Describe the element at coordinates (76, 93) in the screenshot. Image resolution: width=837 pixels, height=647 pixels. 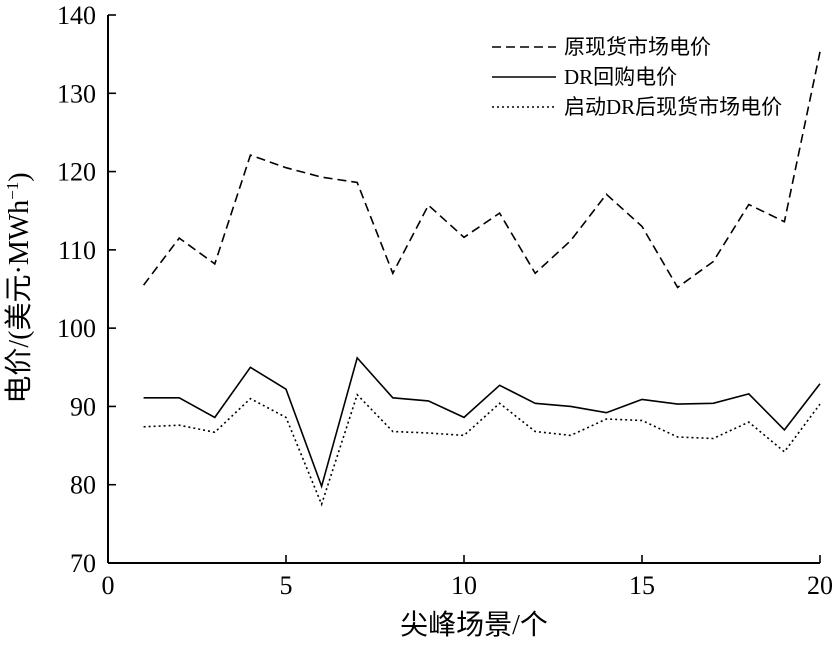
I see `y-tick-label: 130` at that location.